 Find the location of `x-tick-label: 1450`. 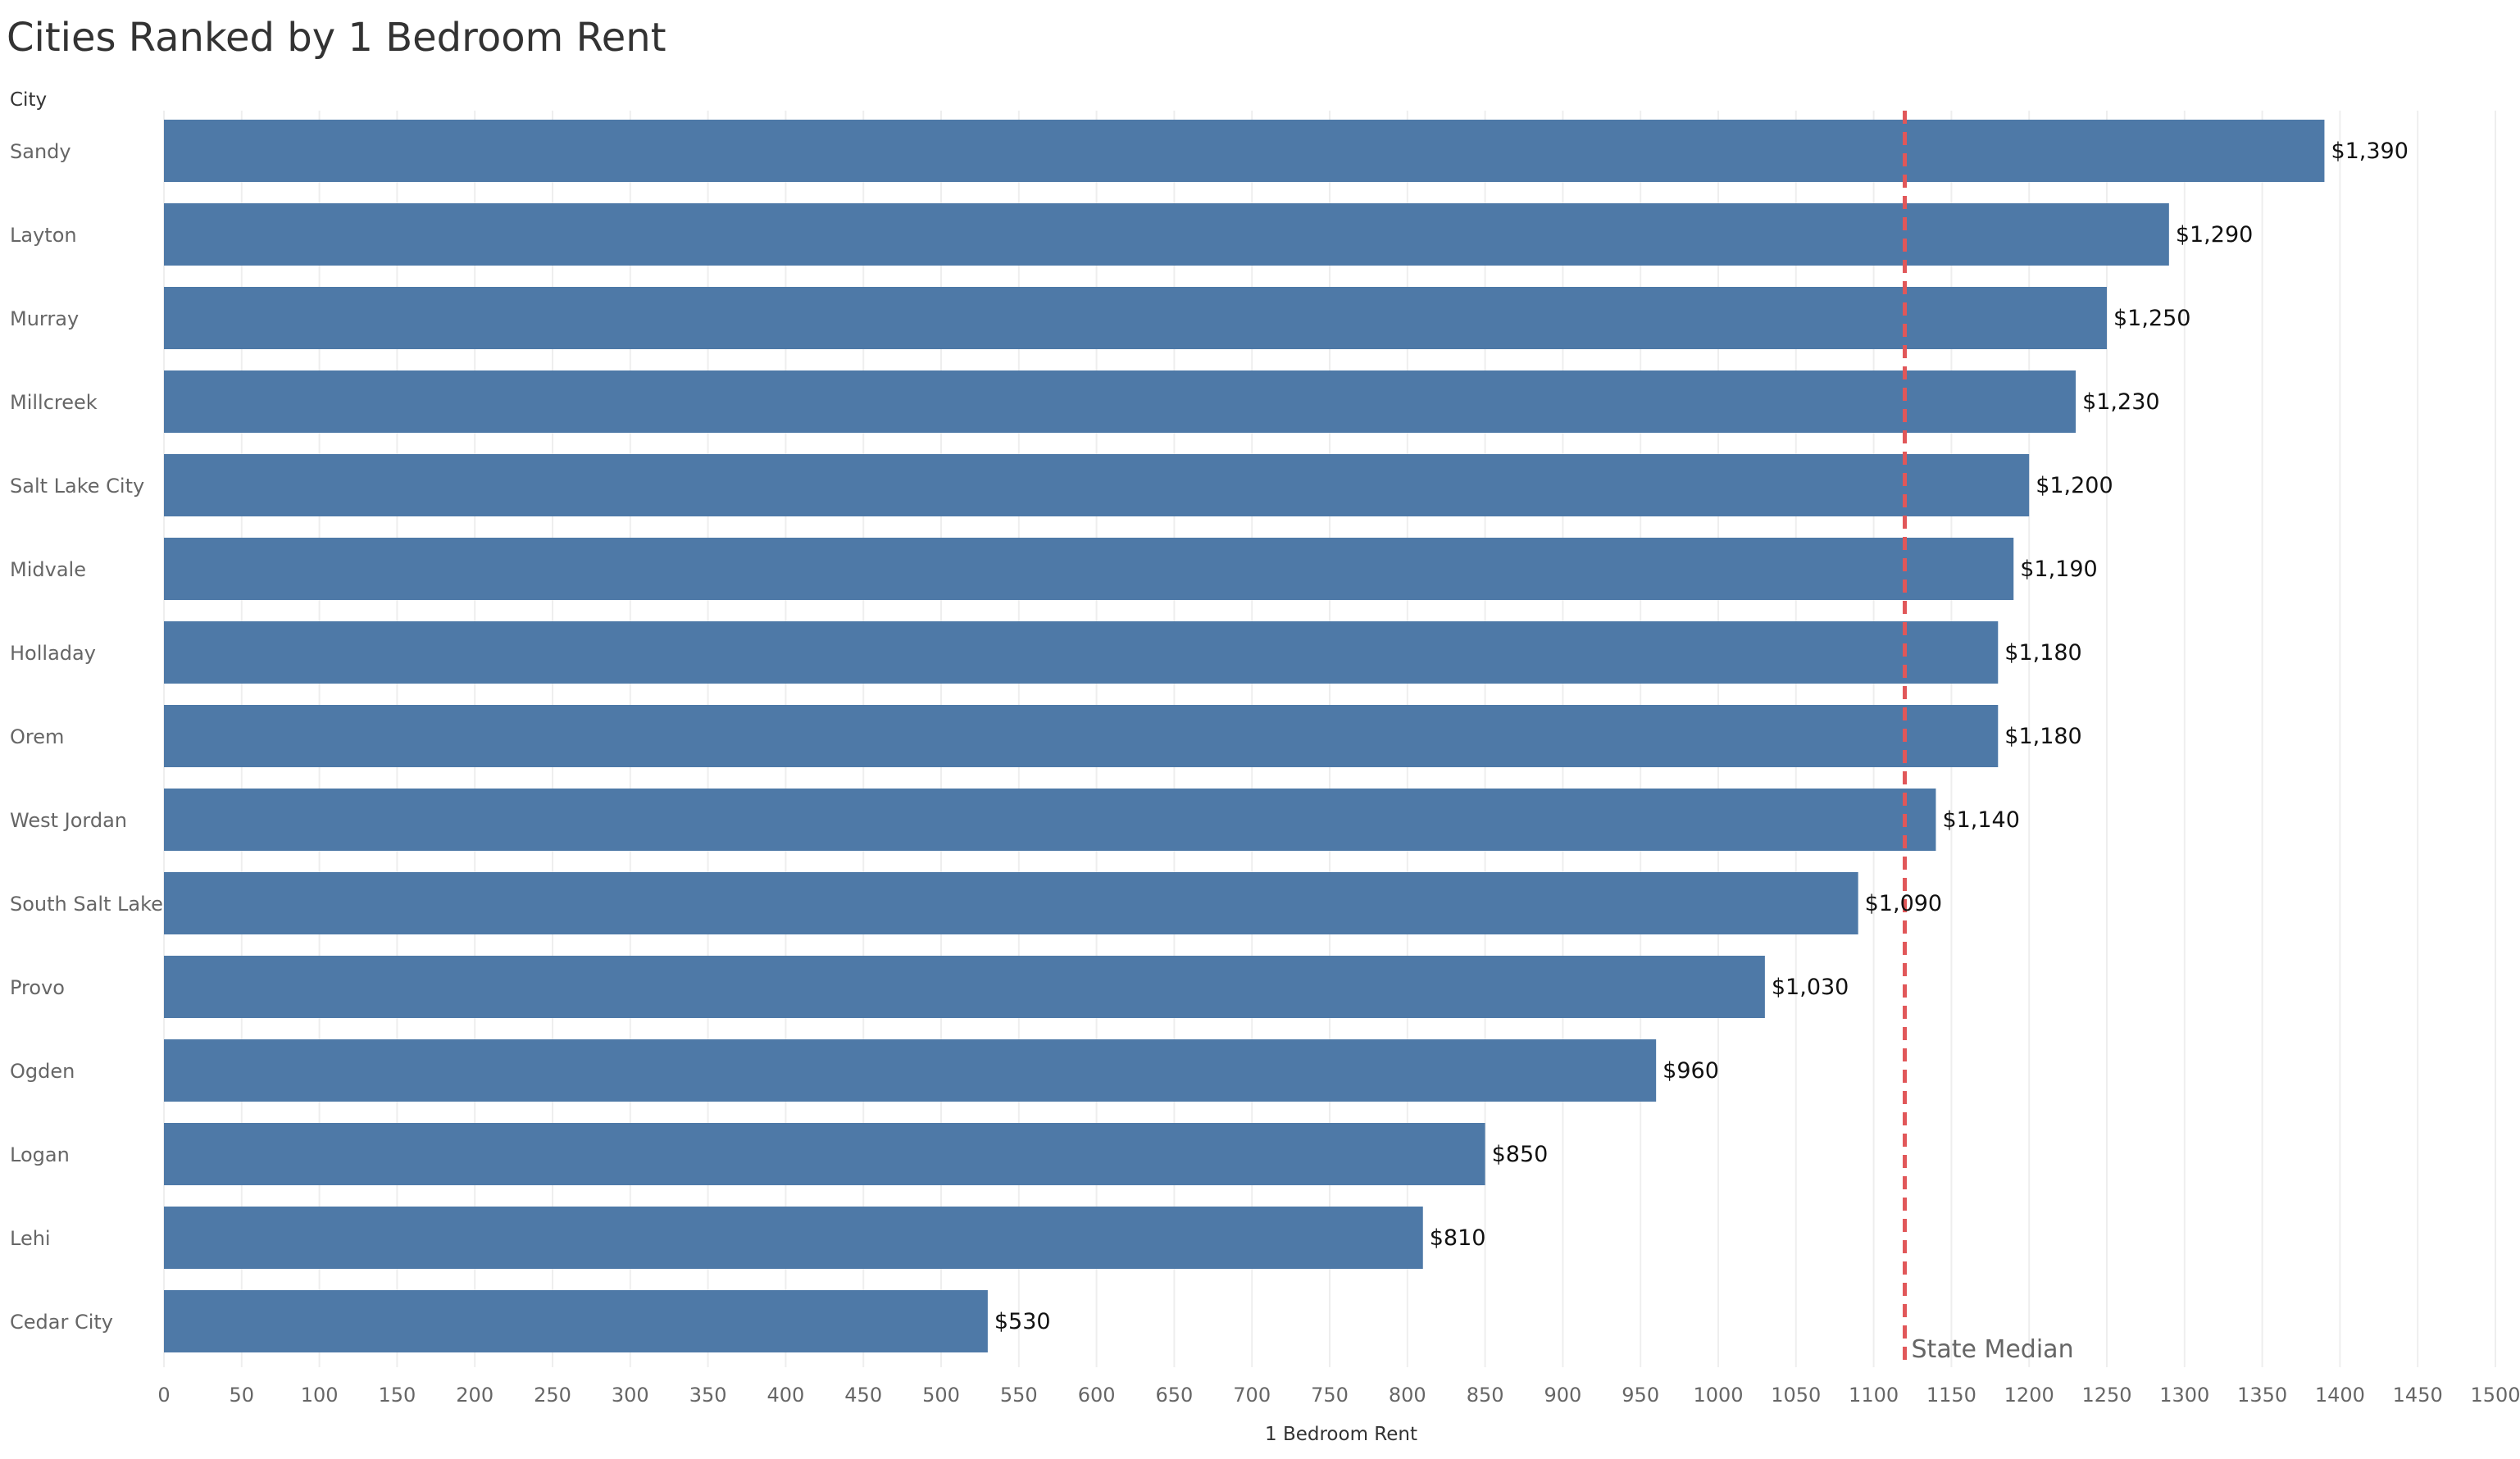

x-tick-label: 1450 is located at coordinates (2418, 1396).